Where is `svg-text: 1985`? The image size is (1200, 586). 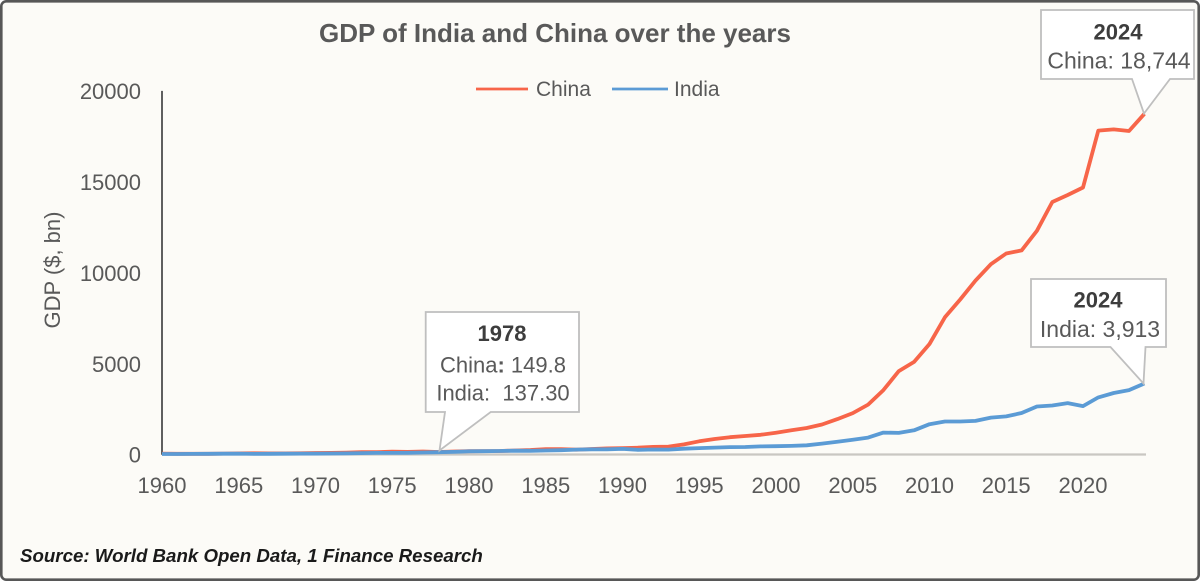 svg-text: 1985 is located at coordinates (545, 485).